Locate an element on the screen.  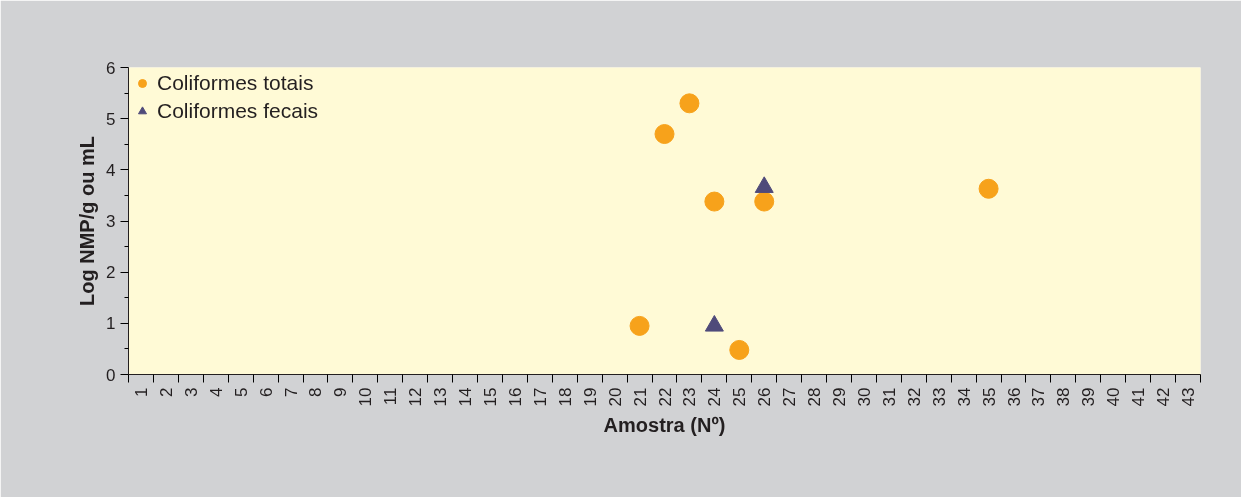
y-tick-label: 5 is located at coordinates (111, 119).